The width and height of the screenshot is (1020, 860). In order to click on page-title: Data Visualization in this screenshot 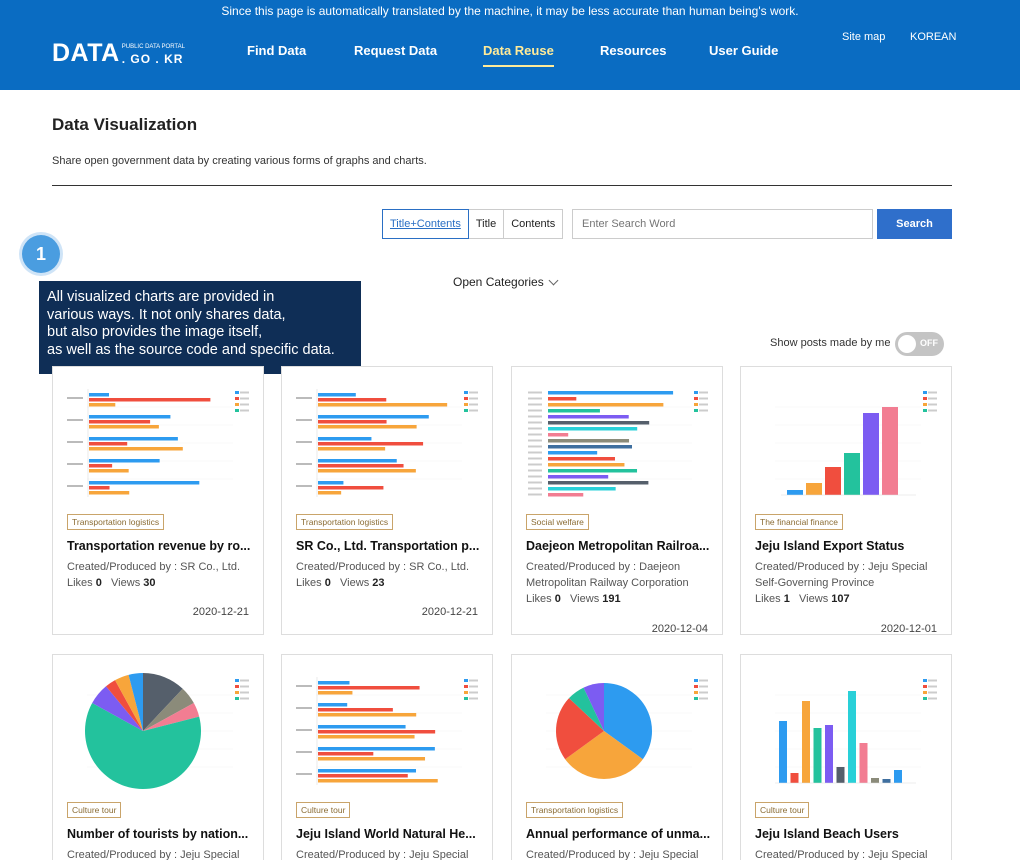, I will do `click(125, 124)`.